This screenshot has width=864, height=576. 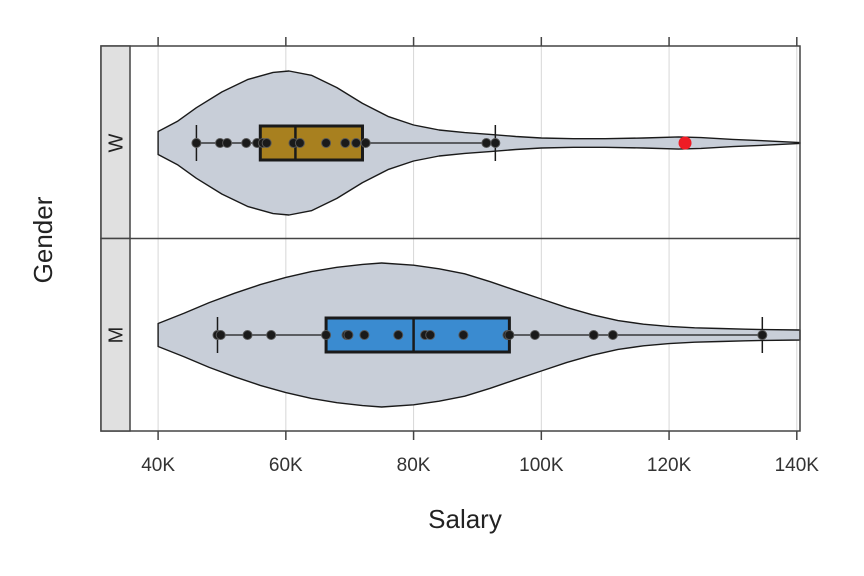 What do you see at coordinates (669, 465) in the screenshot?
I see `x-tick-label: 120K` at bounding box center [669, 465].